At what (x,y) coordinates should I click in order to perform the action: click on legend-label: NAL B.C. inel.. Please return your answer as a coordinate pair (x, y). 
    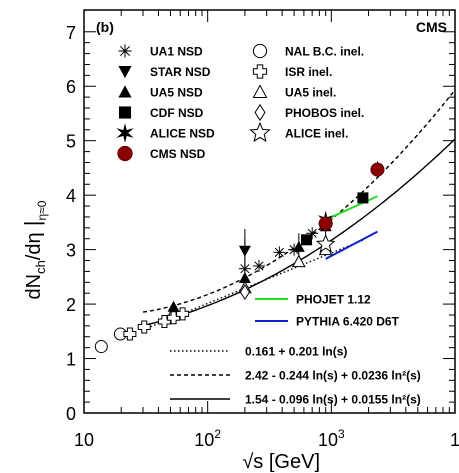
    Looking at the image, I should click on (324, 52).